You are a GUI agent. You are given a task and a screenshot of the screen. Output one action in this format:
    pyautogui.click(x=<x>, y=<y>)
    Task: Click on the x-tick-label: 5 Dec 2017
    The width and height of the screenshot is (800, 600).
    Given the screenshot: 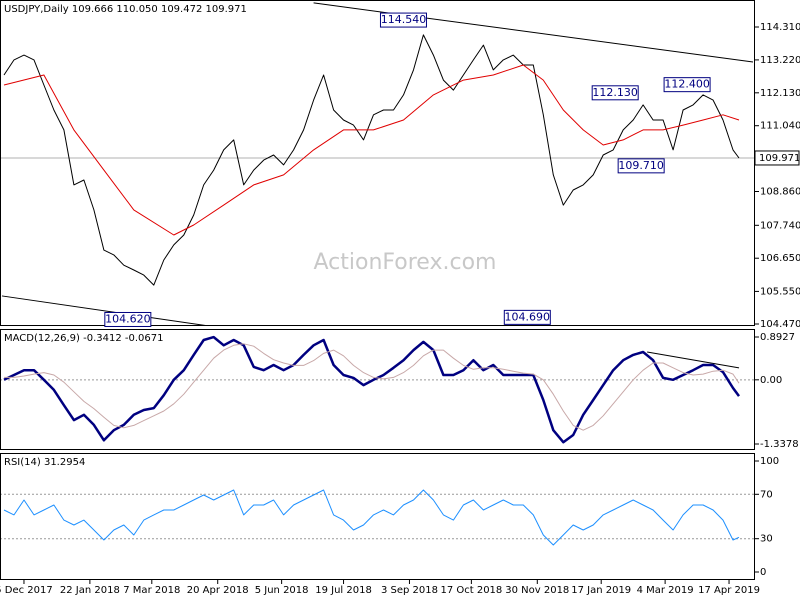 What is the action you would take?
    pyautogui.click(x=26, y=590)
    